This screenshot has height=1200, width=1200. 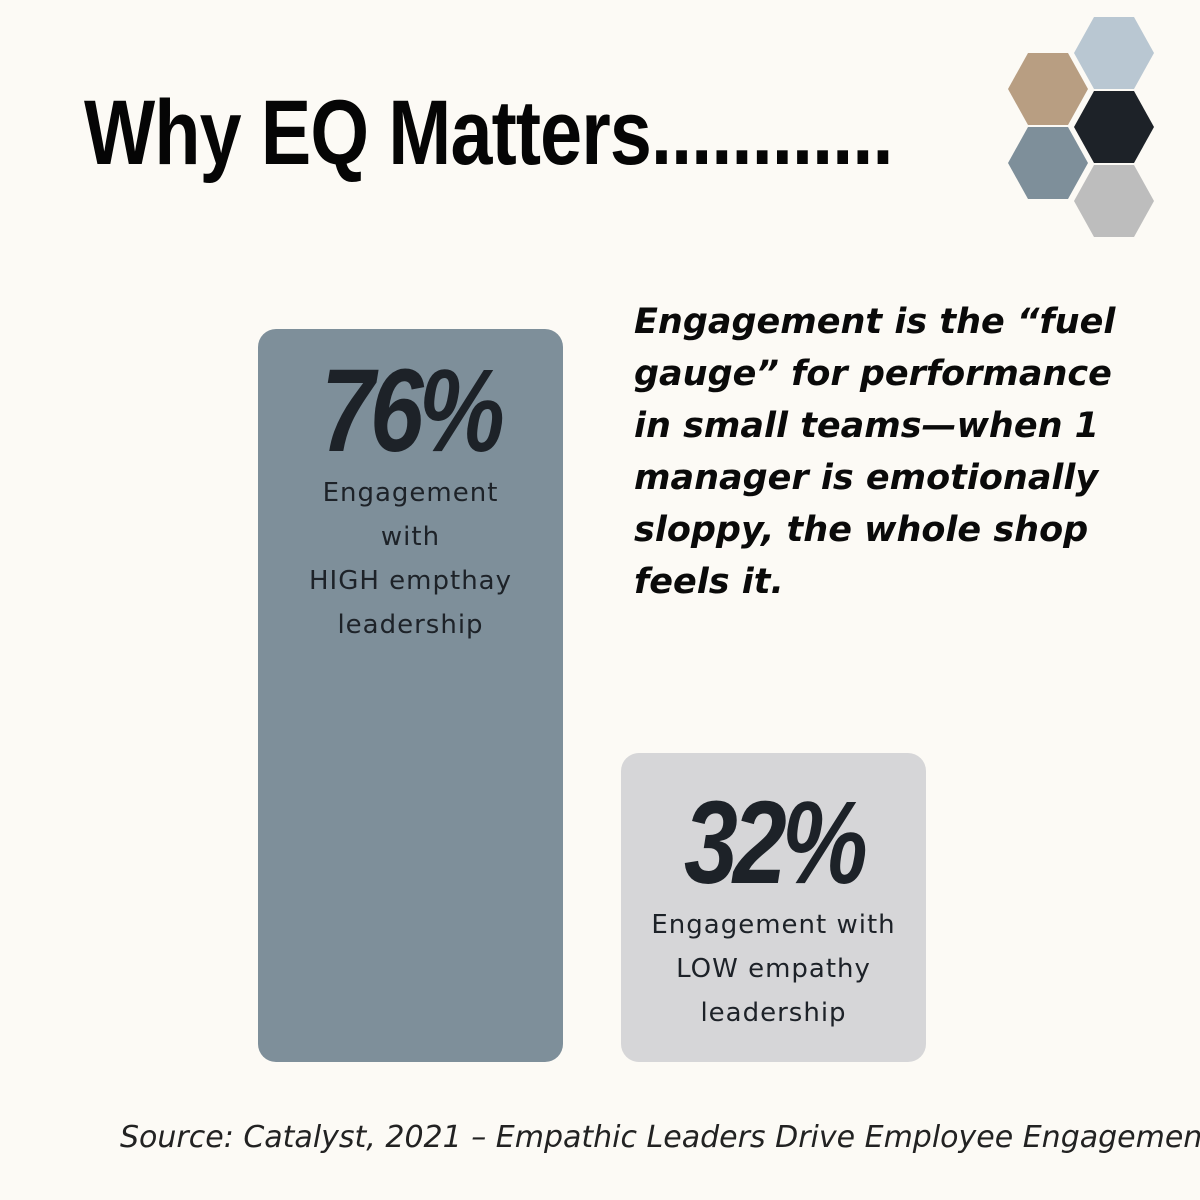 What do you see at coordinates (1114, 201) in the screenshot?
I see `hexagon-gray` at bounding box center [1114, 201].